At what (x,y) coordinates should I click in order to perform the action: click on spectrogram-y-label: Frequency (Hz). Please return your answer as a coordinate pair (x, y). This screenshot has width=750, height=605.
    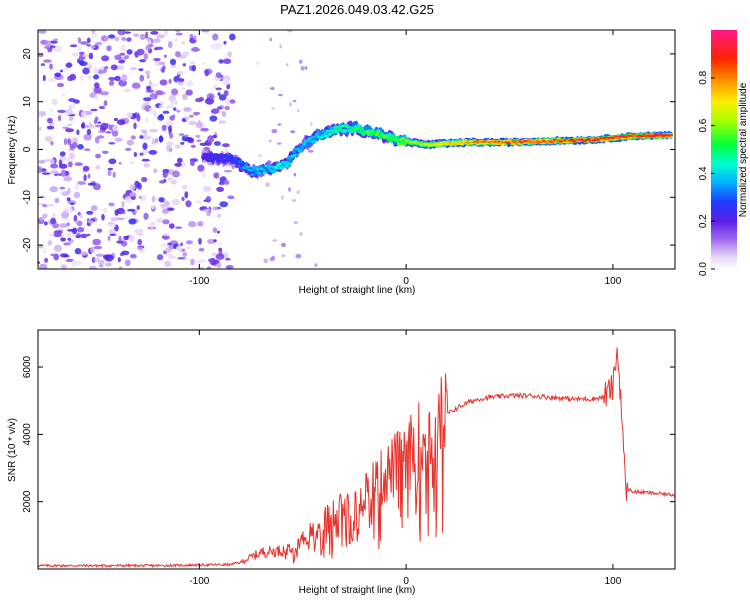
    Looking at the image, I should click on (12, 150).